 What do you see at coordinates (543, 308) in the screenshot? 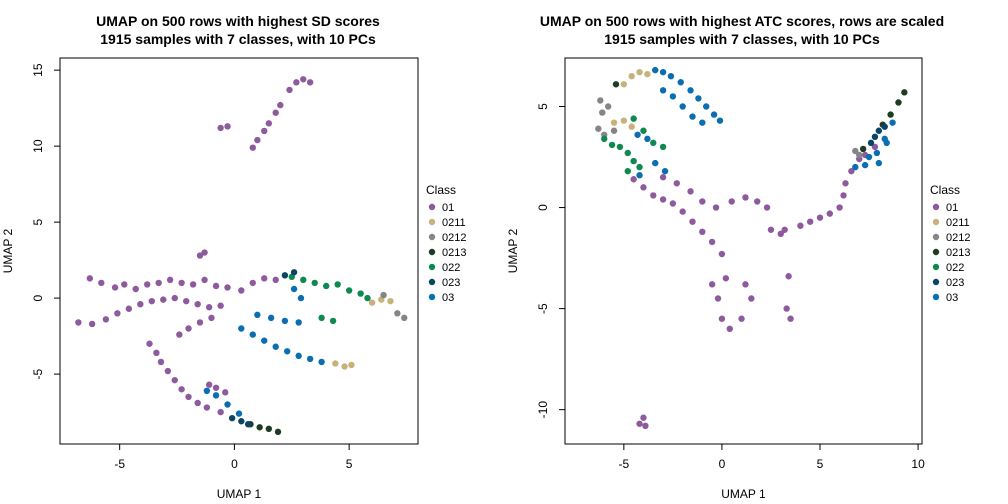
I see `y-tick-label: -5` at bounding box center [543, 308].